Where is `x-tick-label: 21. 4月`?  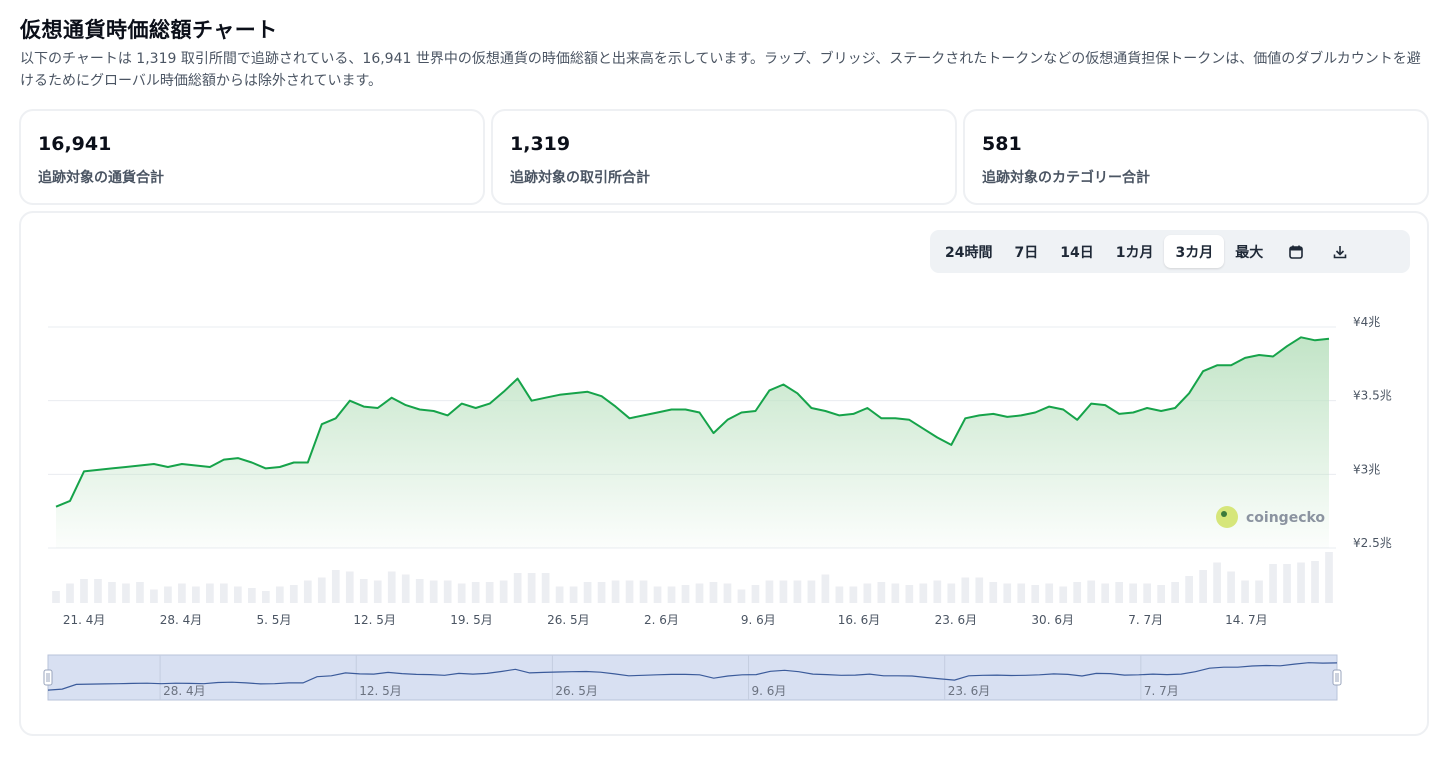
x-tick-label: 21. 4月 is located at coordinates (84, 620).